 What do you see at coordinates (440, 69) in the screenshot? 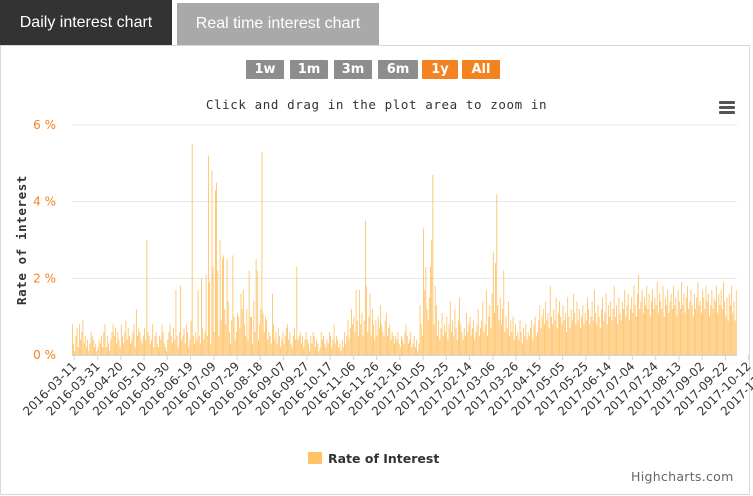
I see `range-button-1y: 1y` at bounding box center [440, 69].